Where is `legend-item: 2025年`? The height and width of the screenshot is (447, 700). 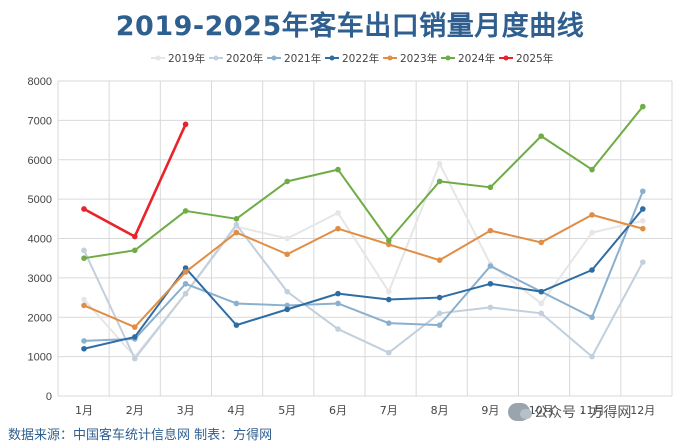 legend-item: 2025年 is located at coordinates (526, 58).